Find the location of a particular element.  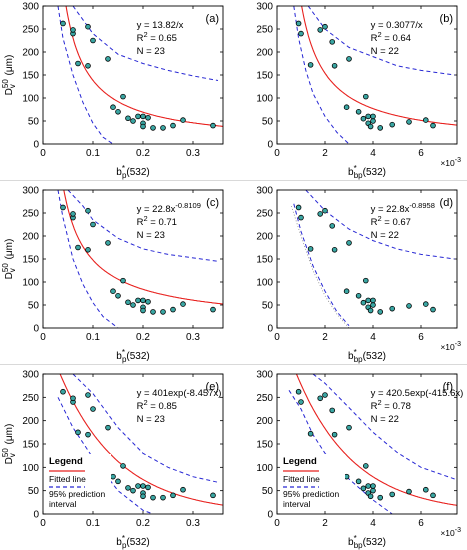

fit-equation: y = 420.5exp(-415.6x) is located at coordinates (417, 393).